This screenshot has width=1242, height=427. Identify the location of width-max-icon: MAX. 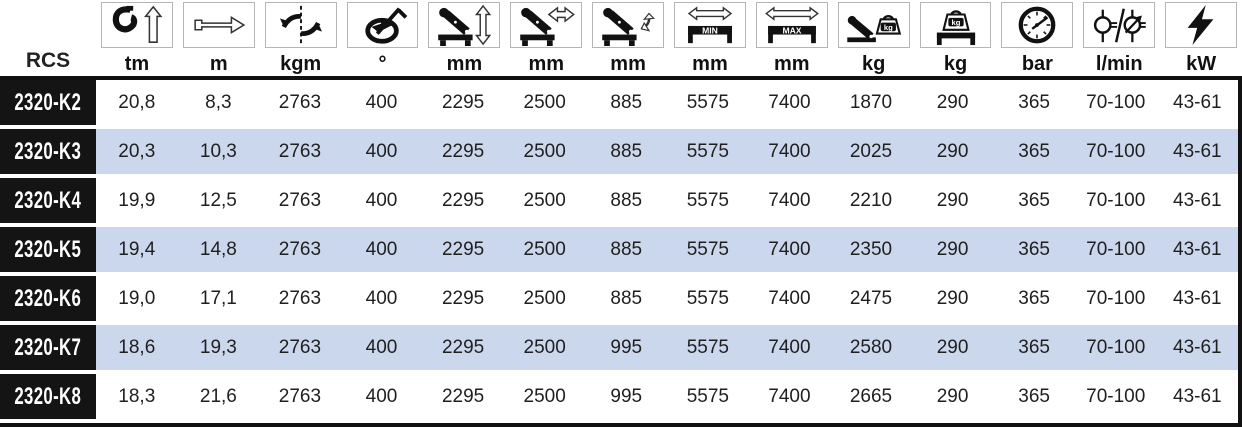
(791, 25).